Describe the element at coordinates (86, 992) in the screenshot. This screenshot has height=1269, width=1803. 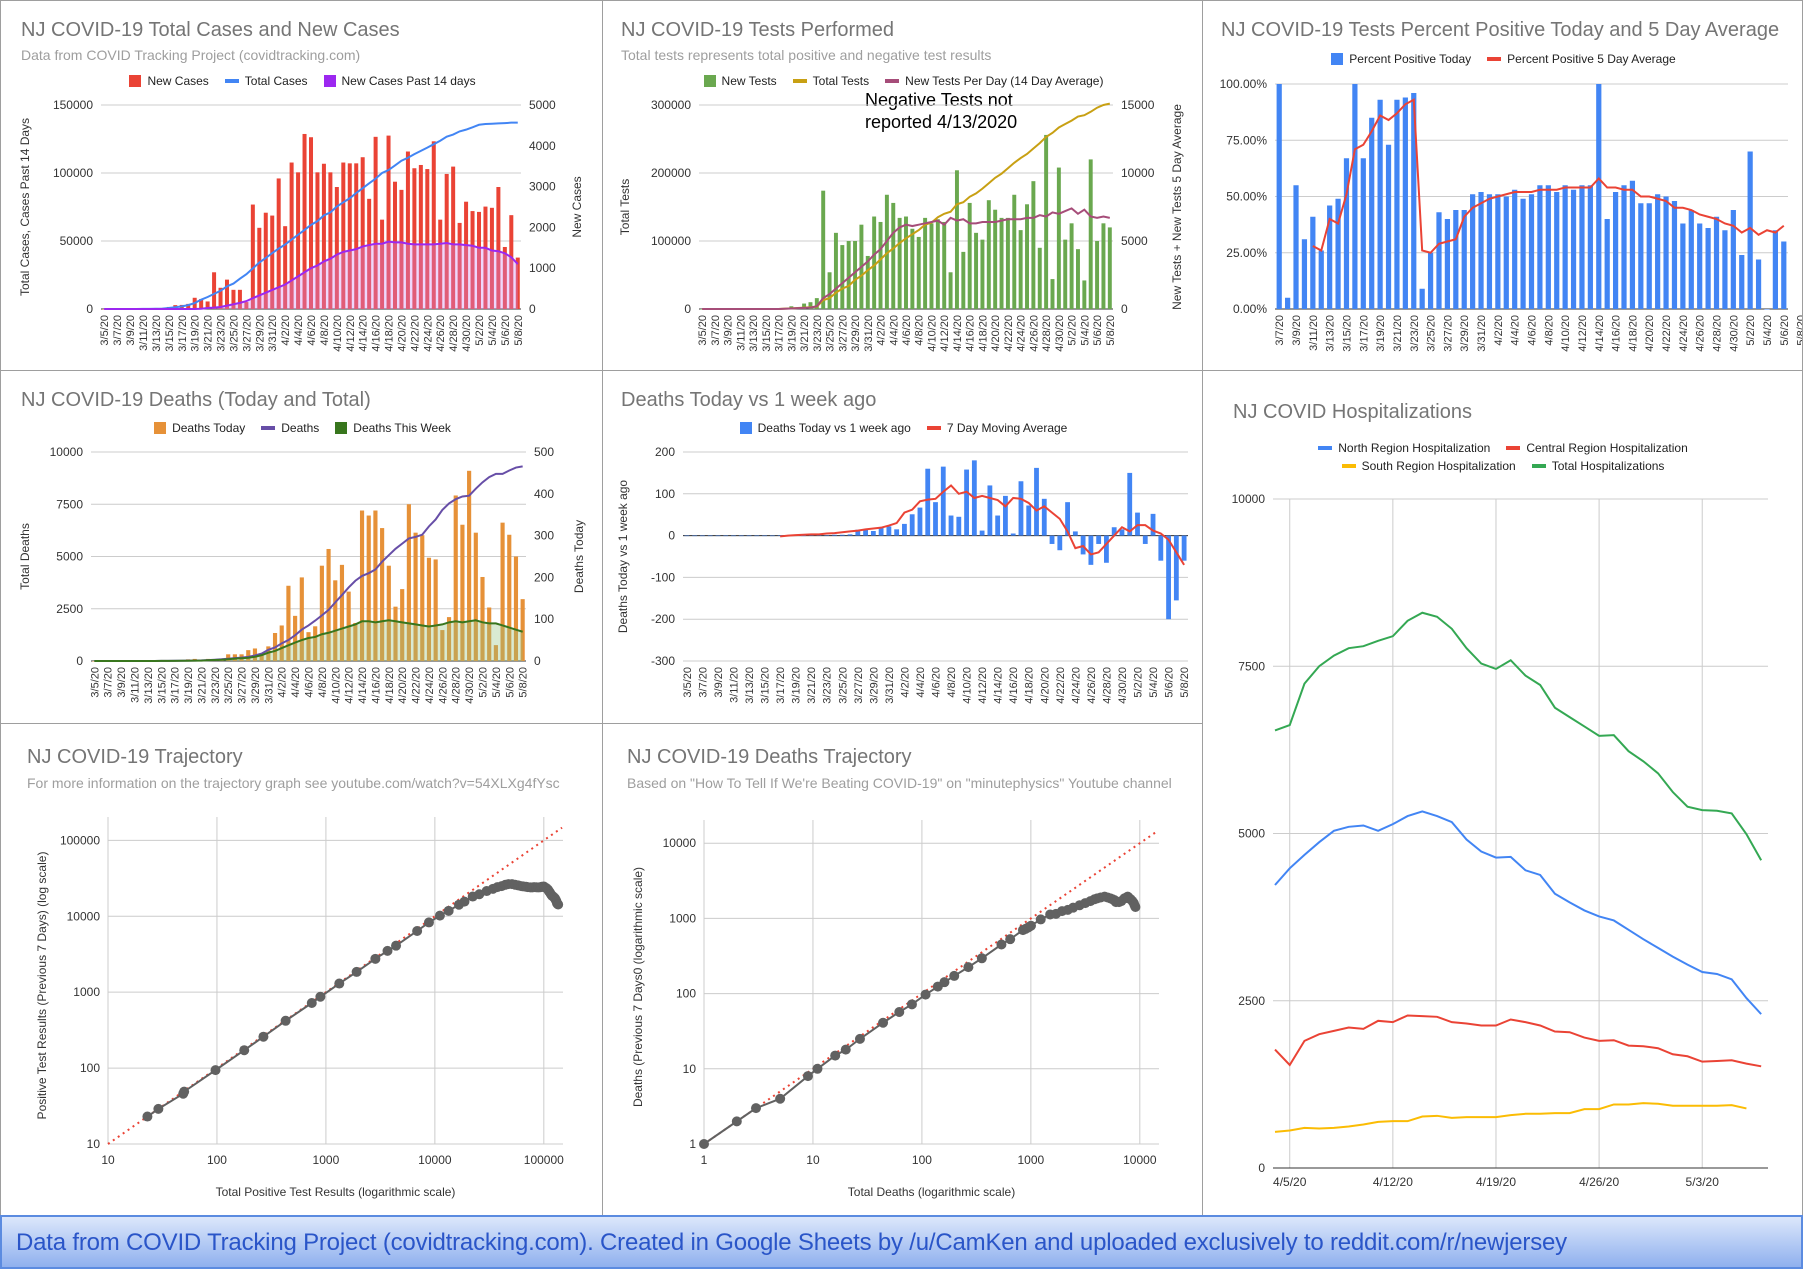
I see `y-tick-label: 1000` at that location.